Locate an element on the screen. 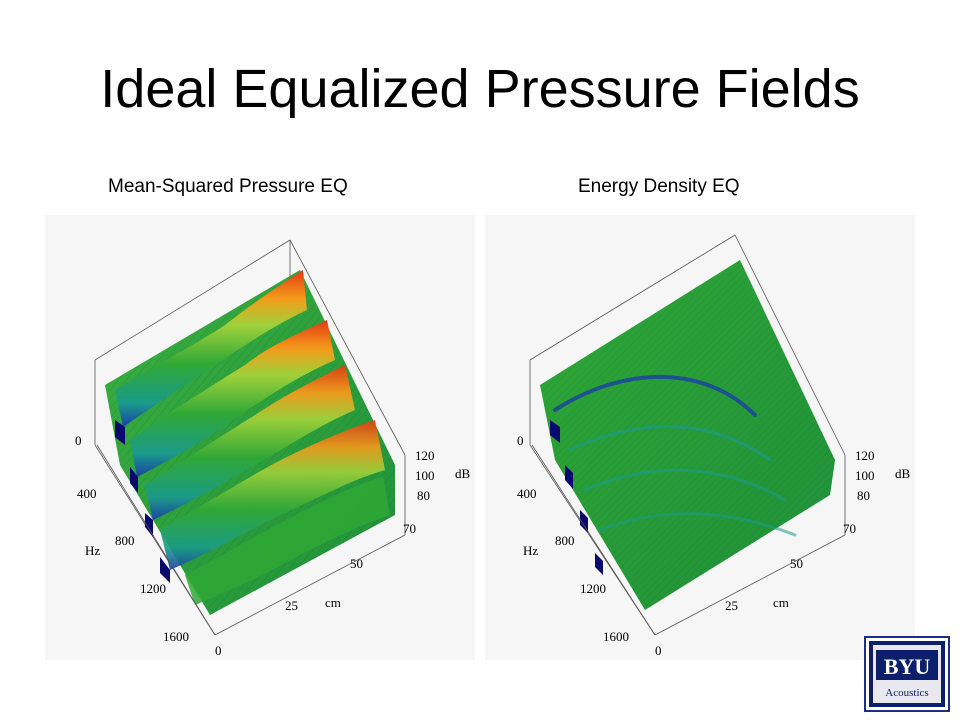 The image size is (960, 720). subtitle-energy-density: Energy Density EQ is located at coordinates (659, 186).